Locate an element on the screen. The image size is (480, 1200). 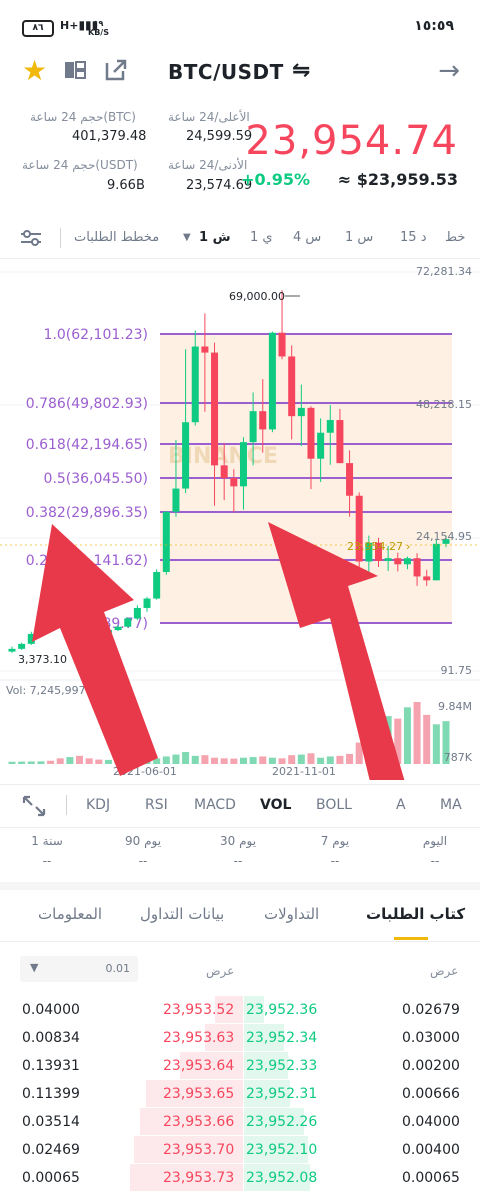
low-24h-label: الأدنى/24 ساعة is located at coordinates (208, 165).